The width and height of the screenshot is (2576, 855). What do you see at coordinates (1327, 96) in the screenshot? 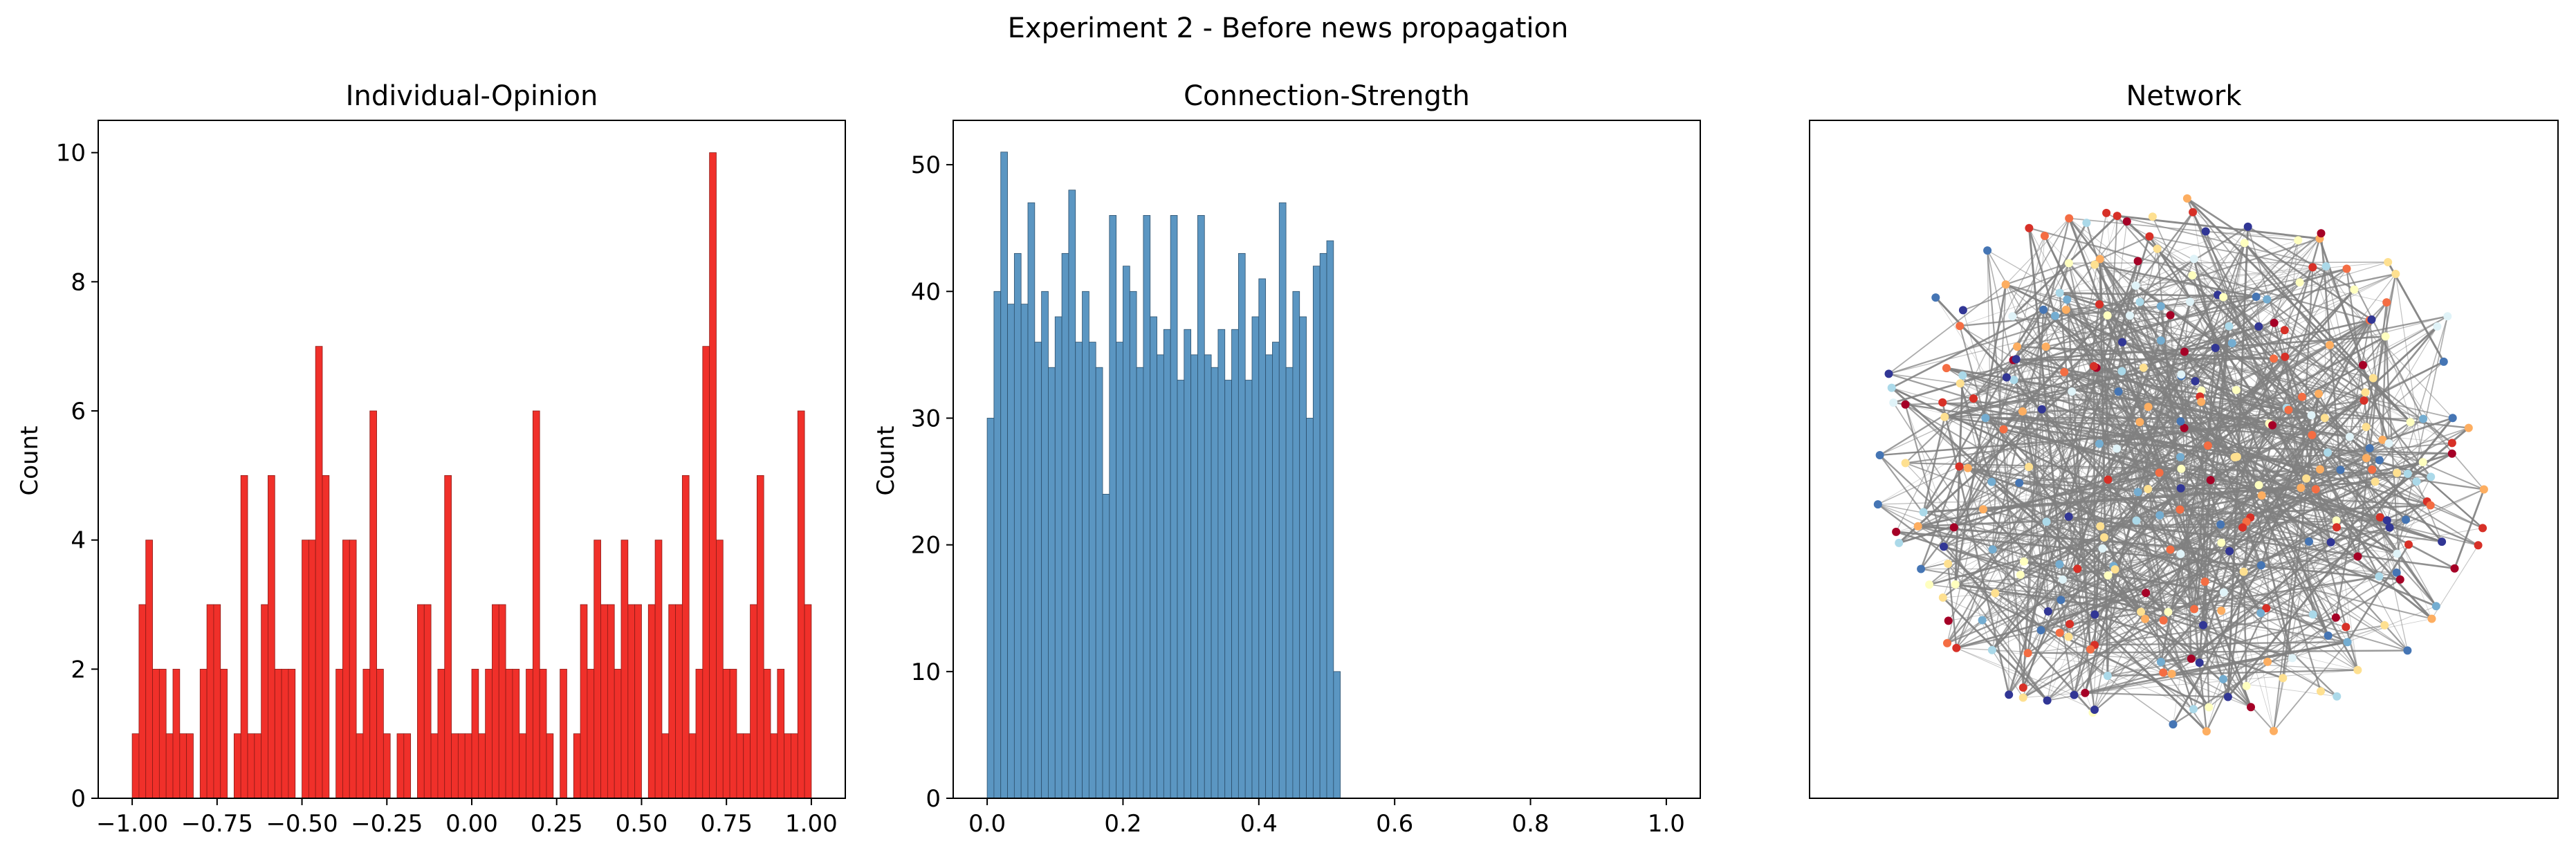
I see `strength-histogram-title: Connection-Strength` at bounding box center [1327, 96].